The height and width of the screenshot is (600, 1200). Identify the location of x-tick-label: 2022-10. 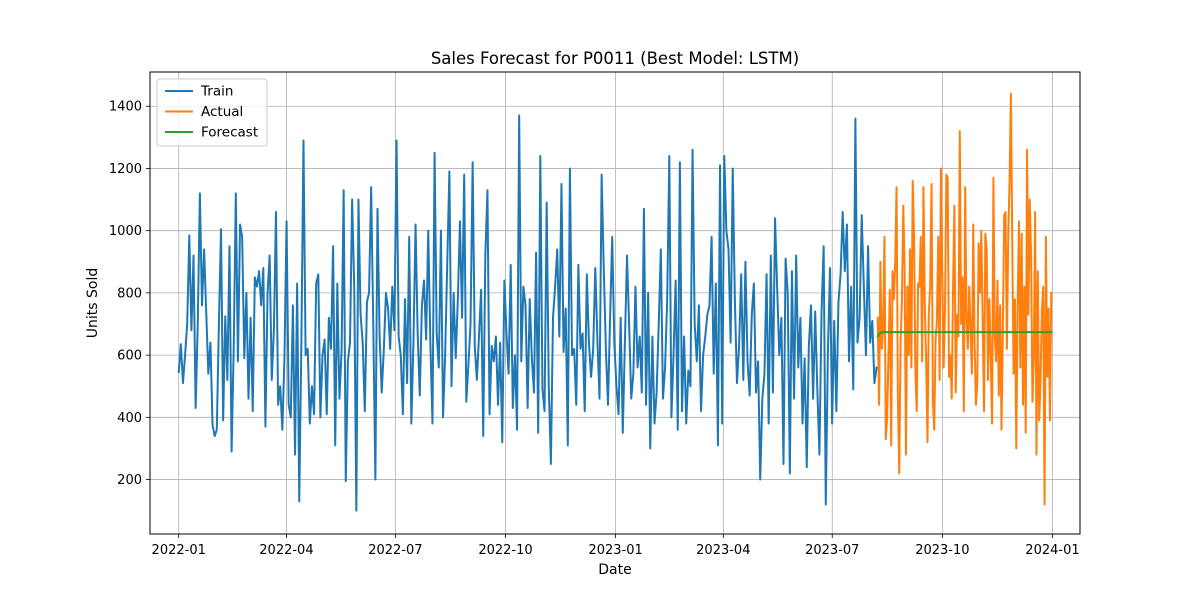
(505, 550).